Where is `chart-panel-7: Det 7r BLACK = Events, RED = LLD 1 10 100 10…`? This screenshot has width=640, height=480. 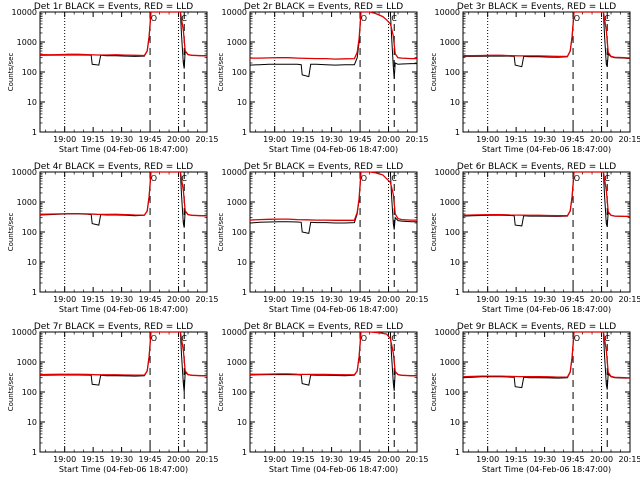 chart-panel-7: Det 7r BLACK = Events, RED = LLD 1 10 100 10… is located at coordinates (113, 398).